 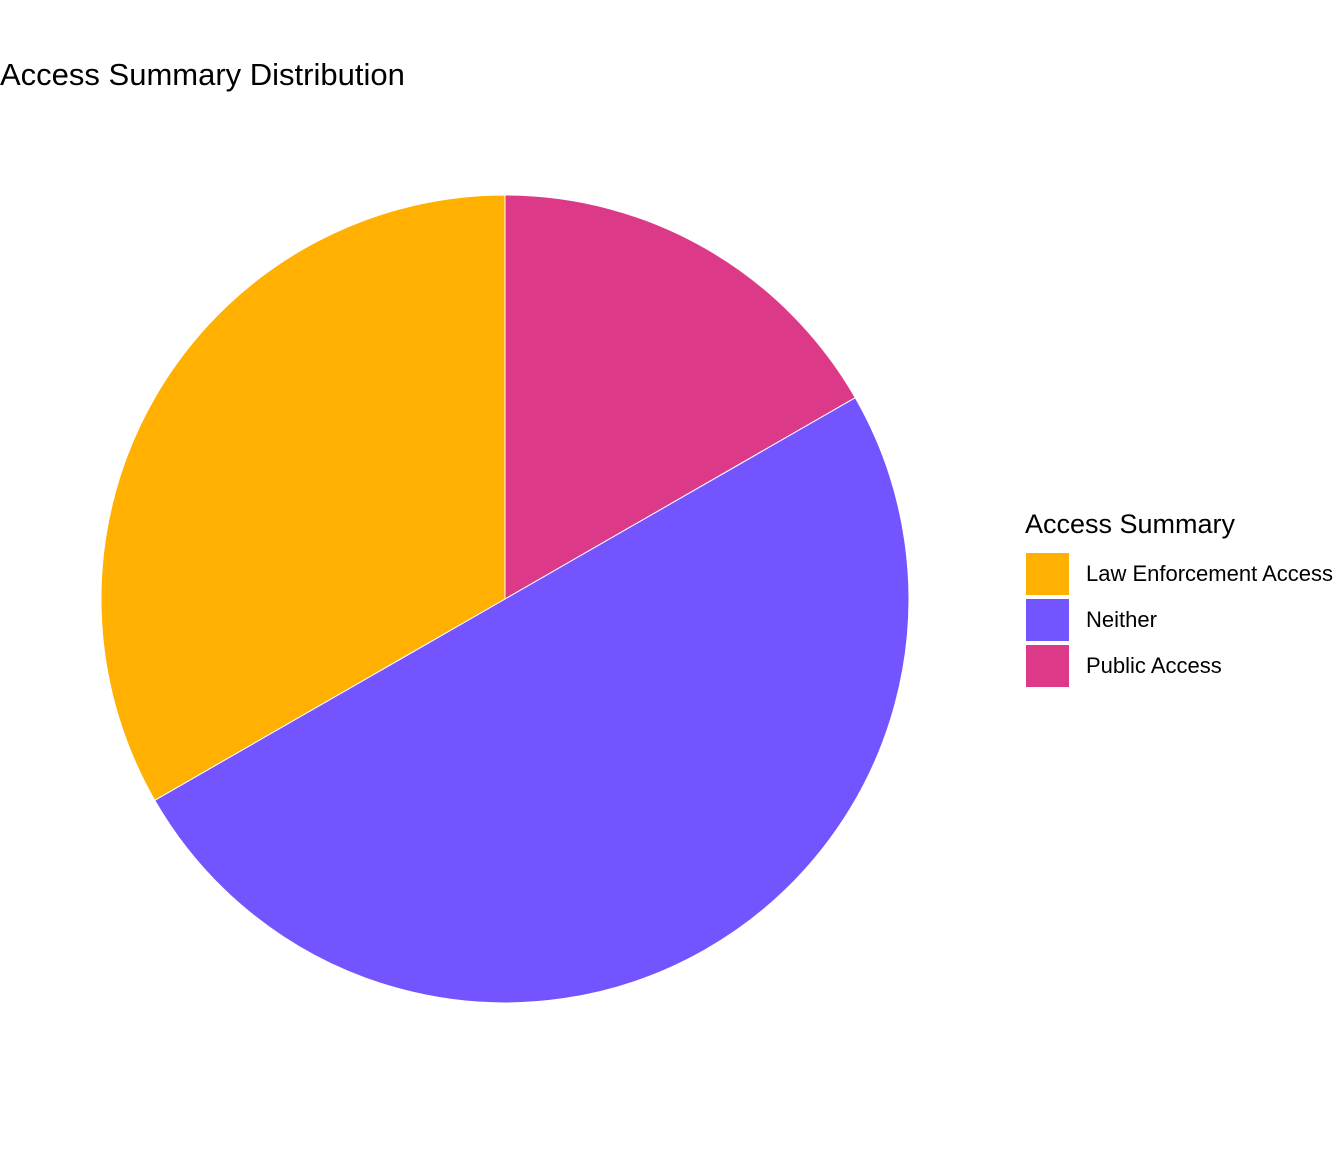 I want to click on legend-label: Public Access, so click(x=1154, y=665).